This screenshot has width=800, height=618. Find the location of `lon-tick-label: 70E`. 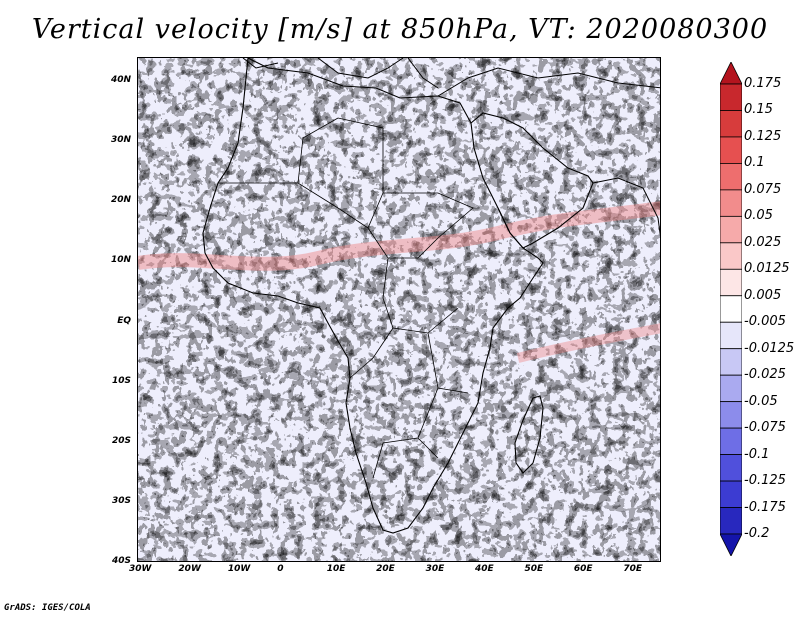

lon-tick-label: 70E is located at coordinates (633, 569).